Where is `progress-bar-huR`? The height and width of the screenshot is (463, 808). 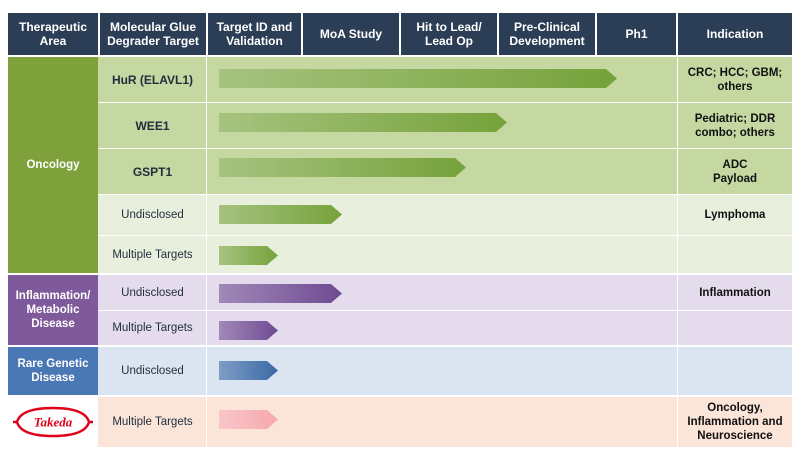
progress-bar-huR is located at coordinates (418, 78).